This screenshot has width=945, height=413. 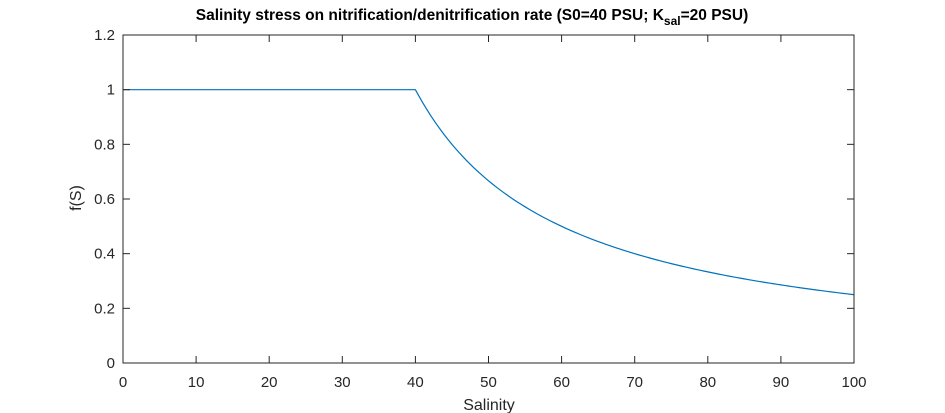 I want to click on y-tick-label: 0.6, so click(x=104, y=199).